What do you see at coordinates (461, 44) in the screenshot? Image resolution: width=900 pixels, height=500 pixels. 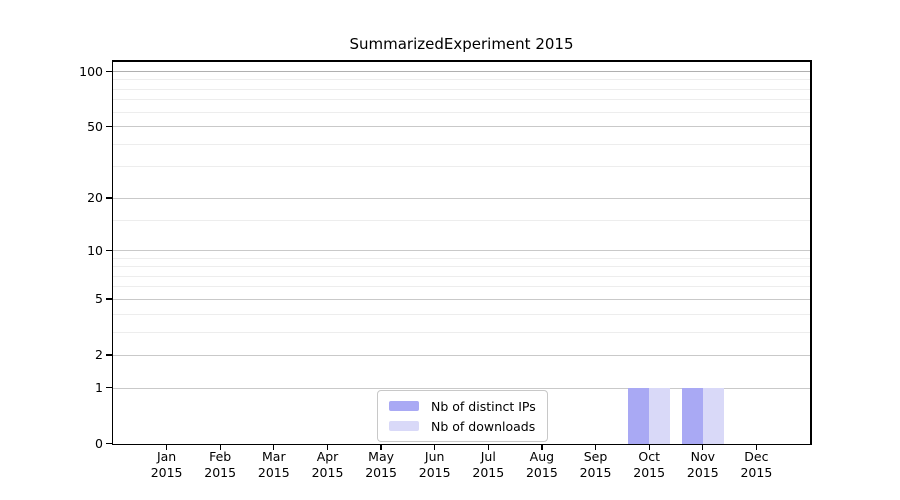 I see `chart-title: SummarizedExperiment 2015` at bounding box center [461, 44].